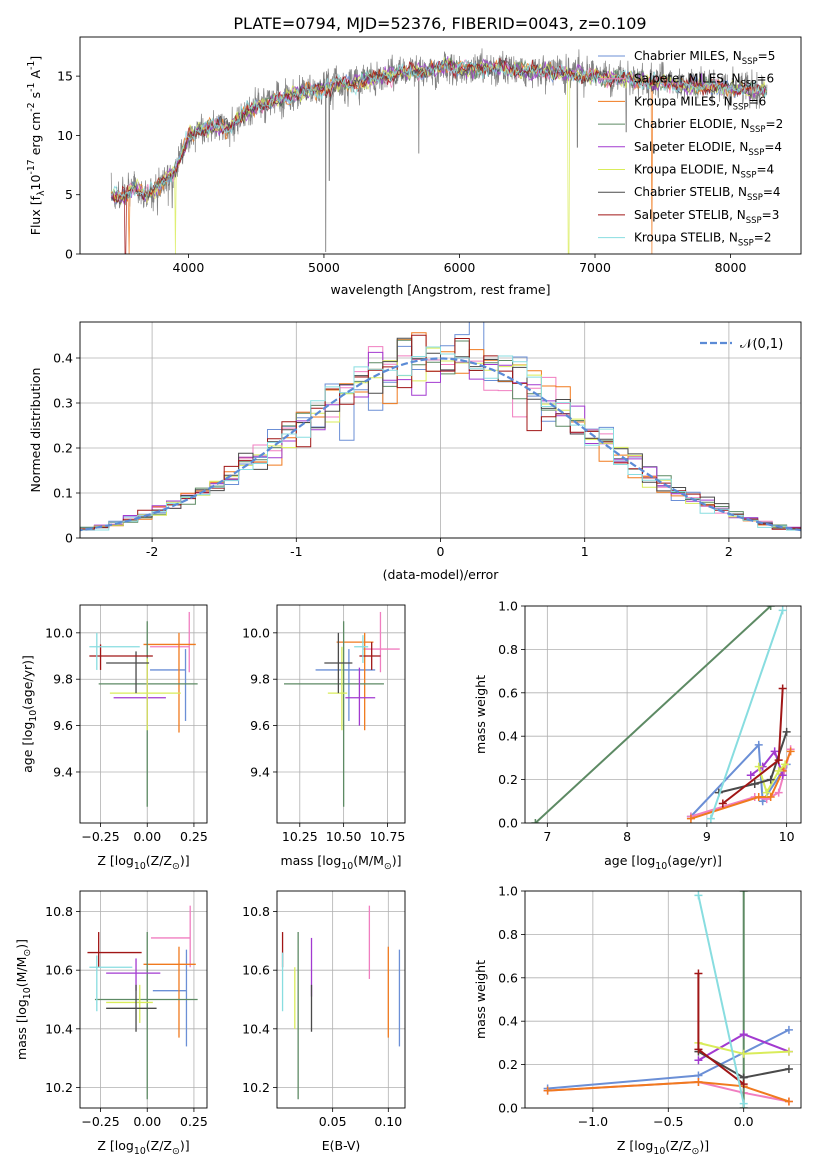 This screenshot has height=1170, width=819. What do you see at coordinates (663, 862) in the screenshot?
I see `x-axis-label: age [log10(age/yr)]` at bounding box center [663, 862].